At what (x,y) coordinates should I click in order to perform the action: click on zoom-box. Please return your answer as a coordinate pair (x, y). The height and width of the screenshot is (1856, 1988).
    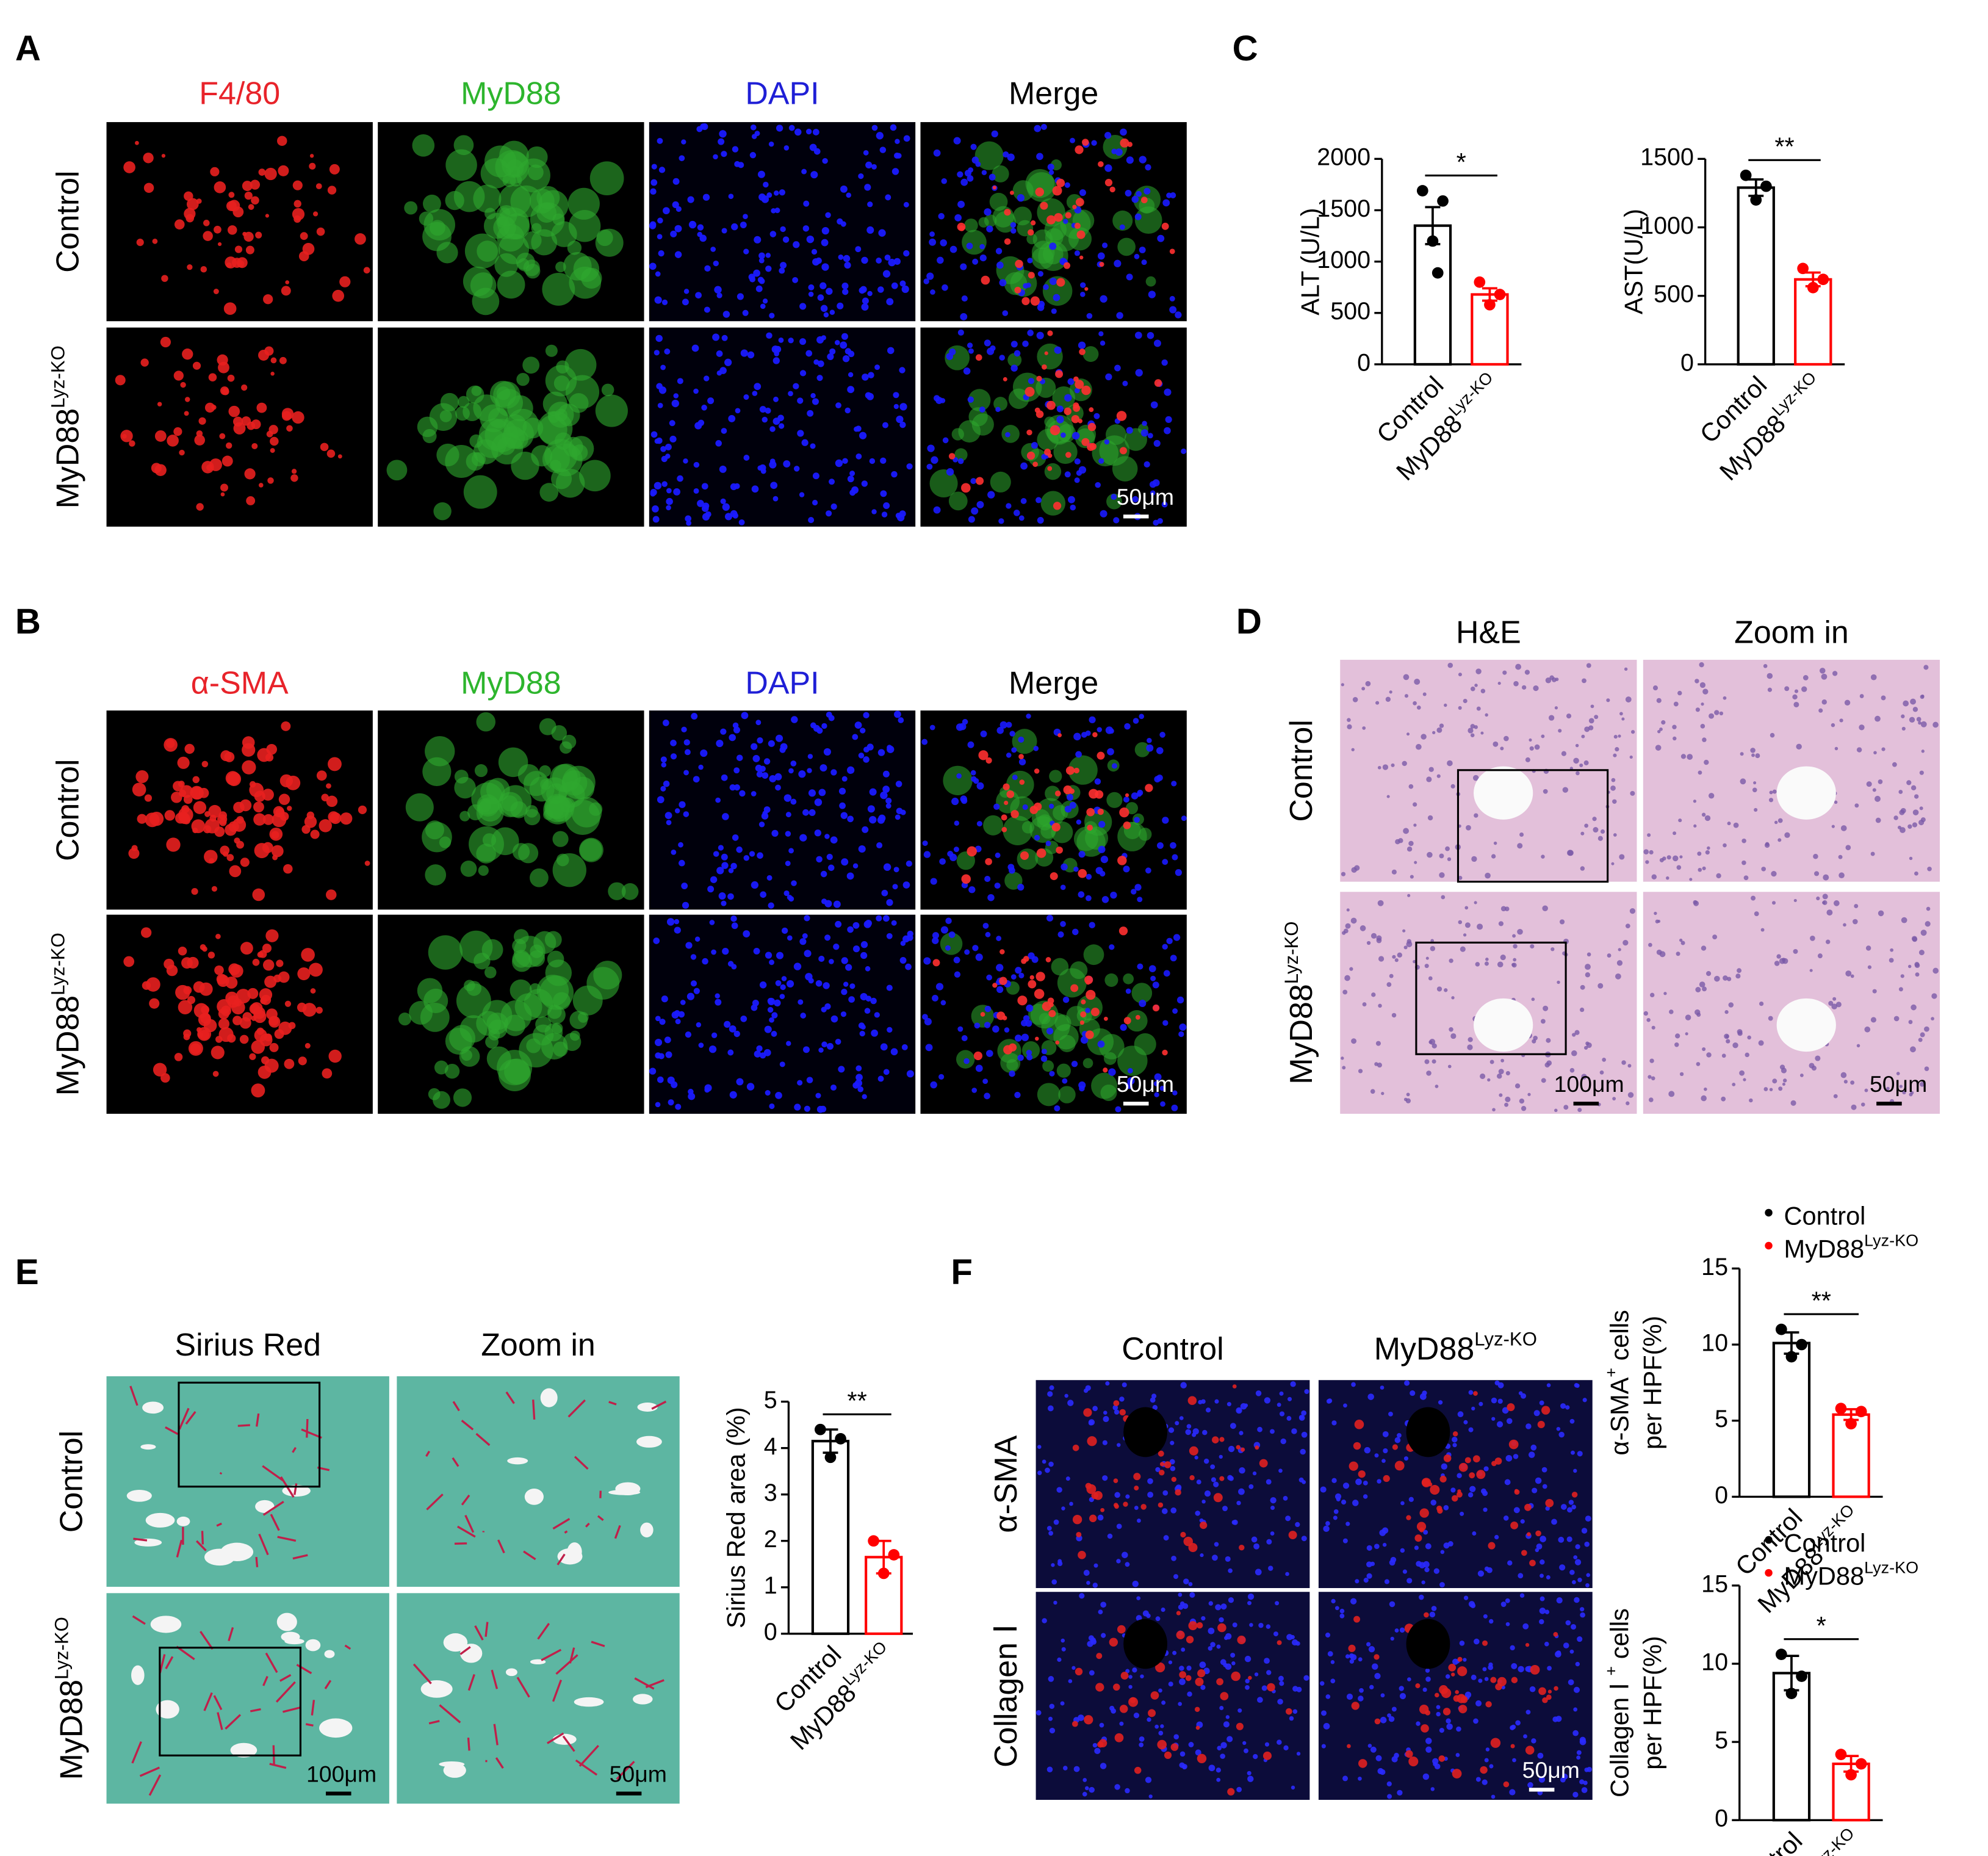
    Looking at the image, I should click on (230, 1702).